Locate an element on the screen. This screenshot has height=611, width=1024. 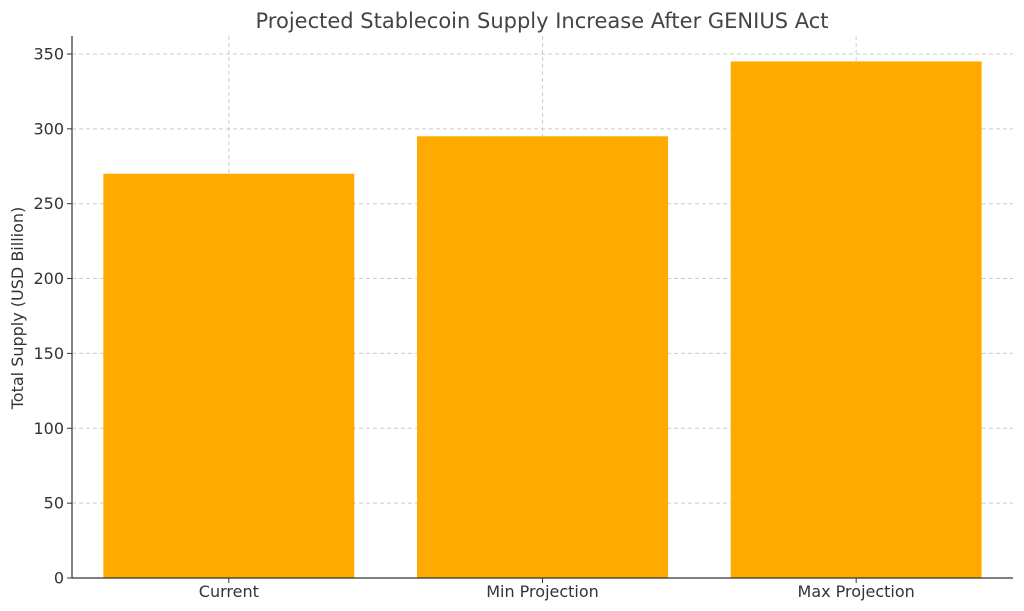
x-tick-label: Current is located at coordinates (229, 591).